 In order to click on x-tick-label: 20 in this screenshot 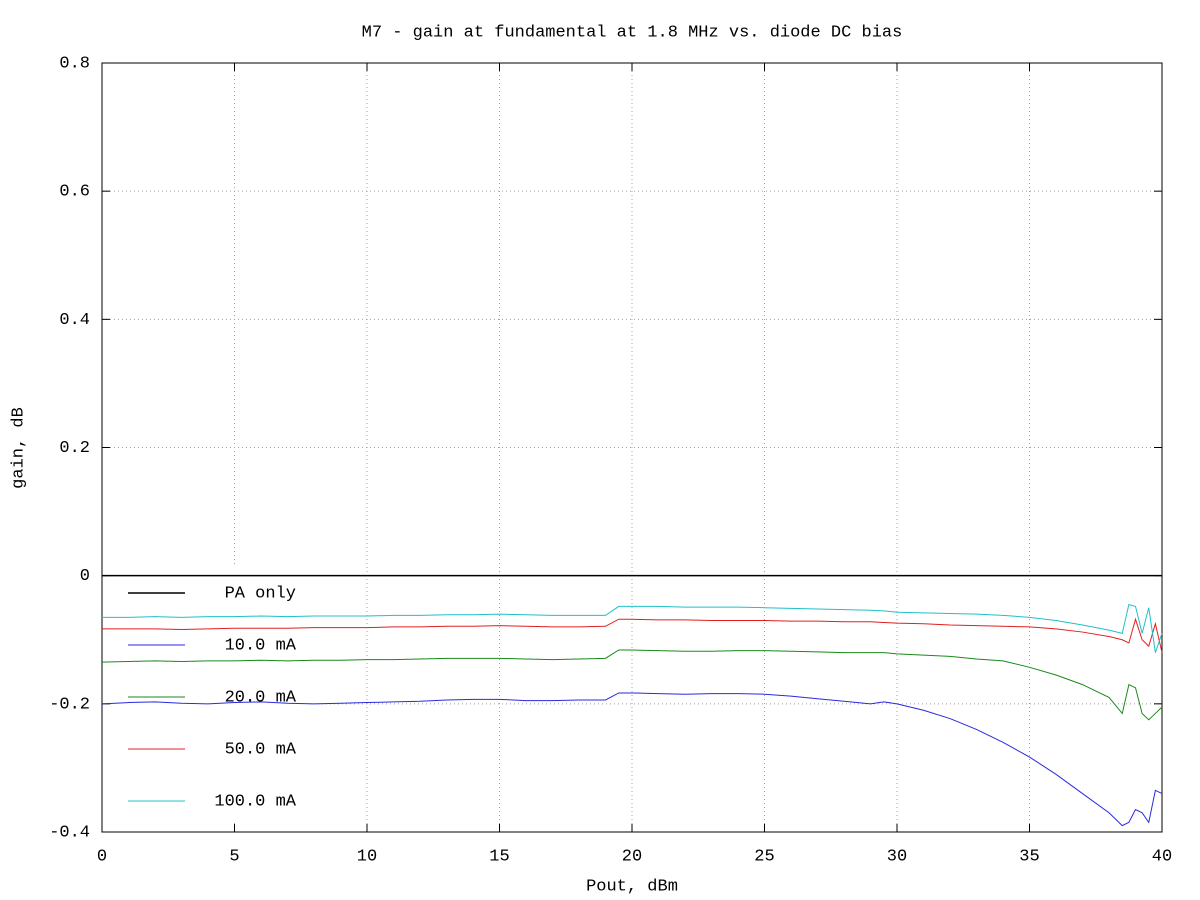, I will do `click(632, 856)`.